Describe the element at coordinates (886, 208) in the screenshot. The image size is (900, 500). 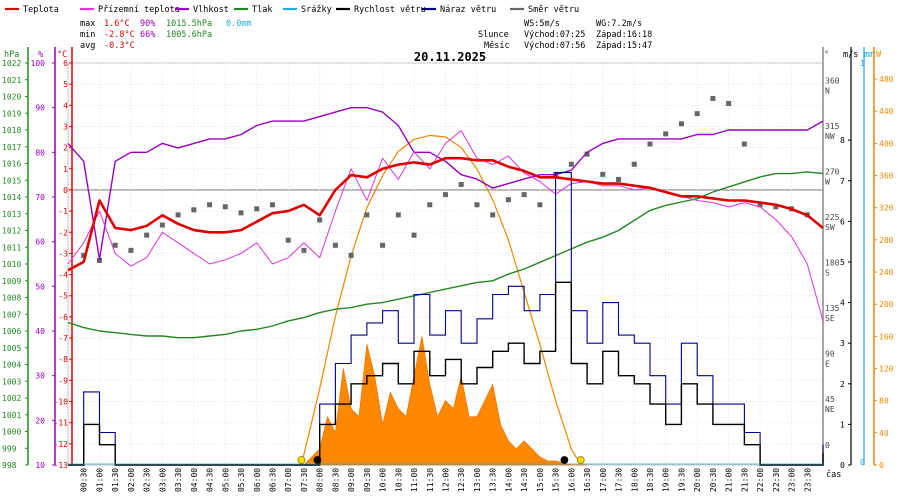
I see `tick-label-wm2: 320` at that location.